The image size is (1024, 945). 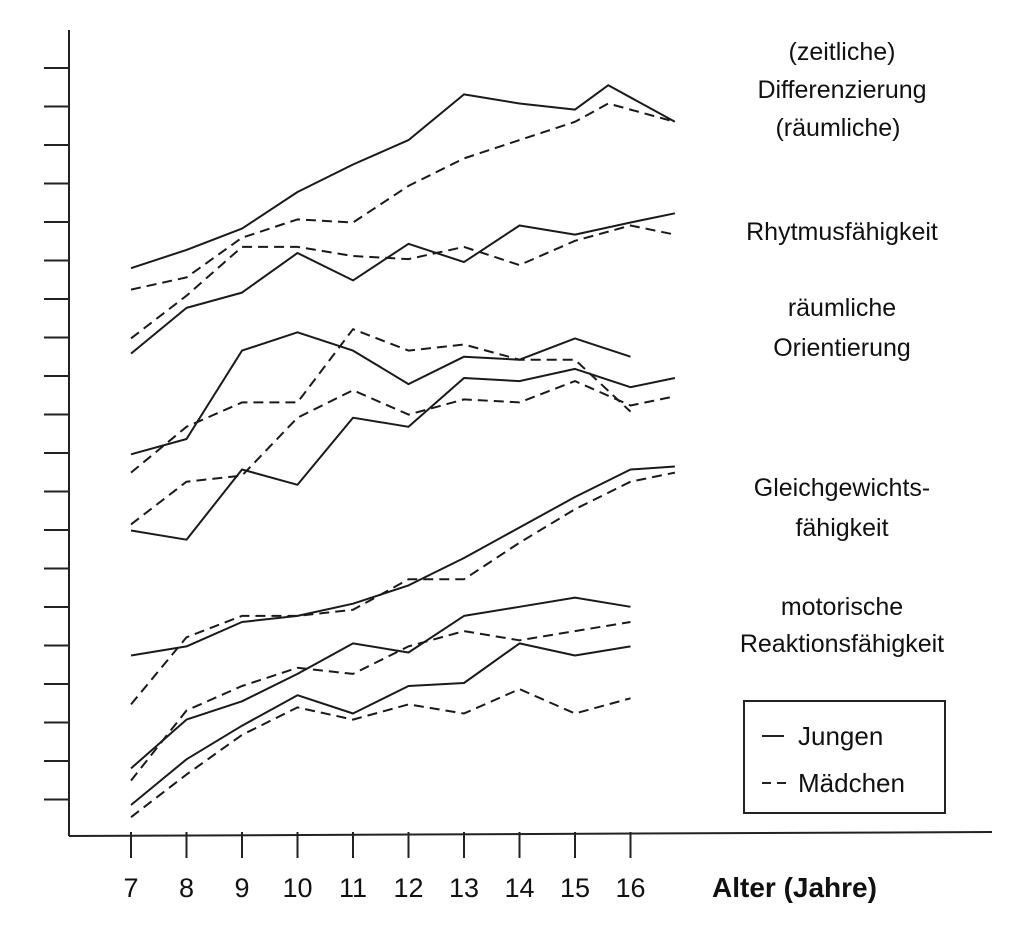 I want to click on x-tick-label: 14, so click(x=519, y=888).